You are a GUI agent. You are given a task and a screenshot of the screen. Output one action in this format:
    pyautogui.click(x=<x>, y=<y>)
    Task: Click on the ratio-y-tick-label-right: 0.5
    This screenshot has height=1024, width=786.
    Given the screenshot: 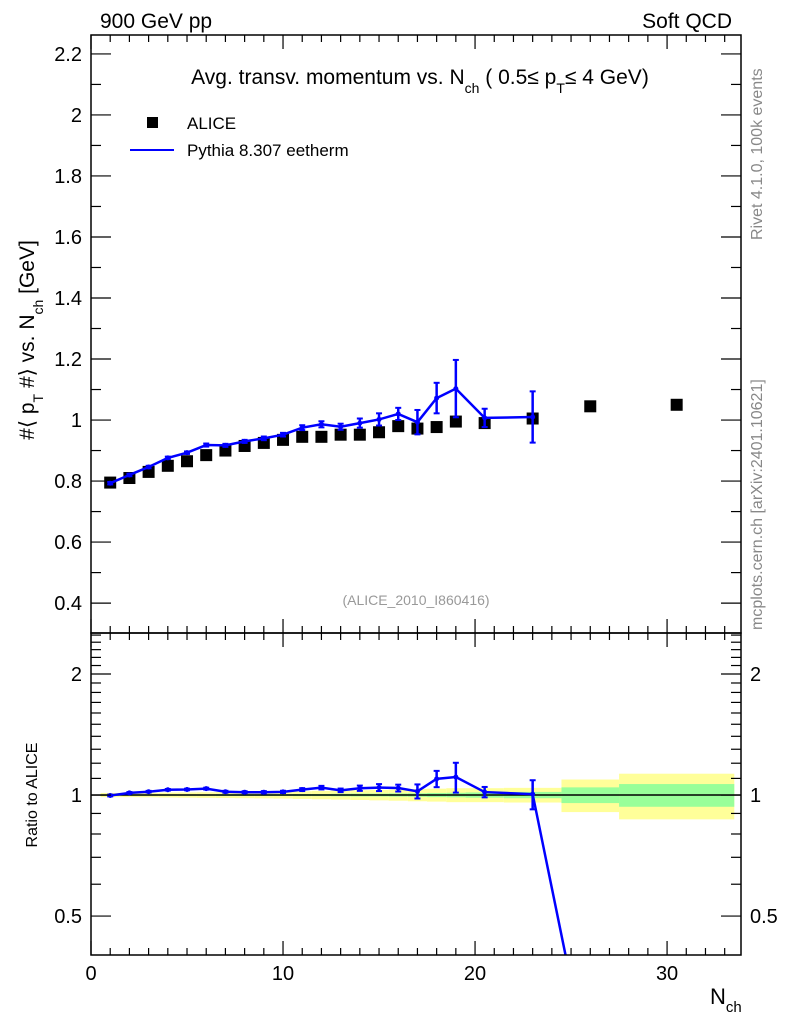 What is the action you would take?
    pyautogui.click(x=764, y=917)
    